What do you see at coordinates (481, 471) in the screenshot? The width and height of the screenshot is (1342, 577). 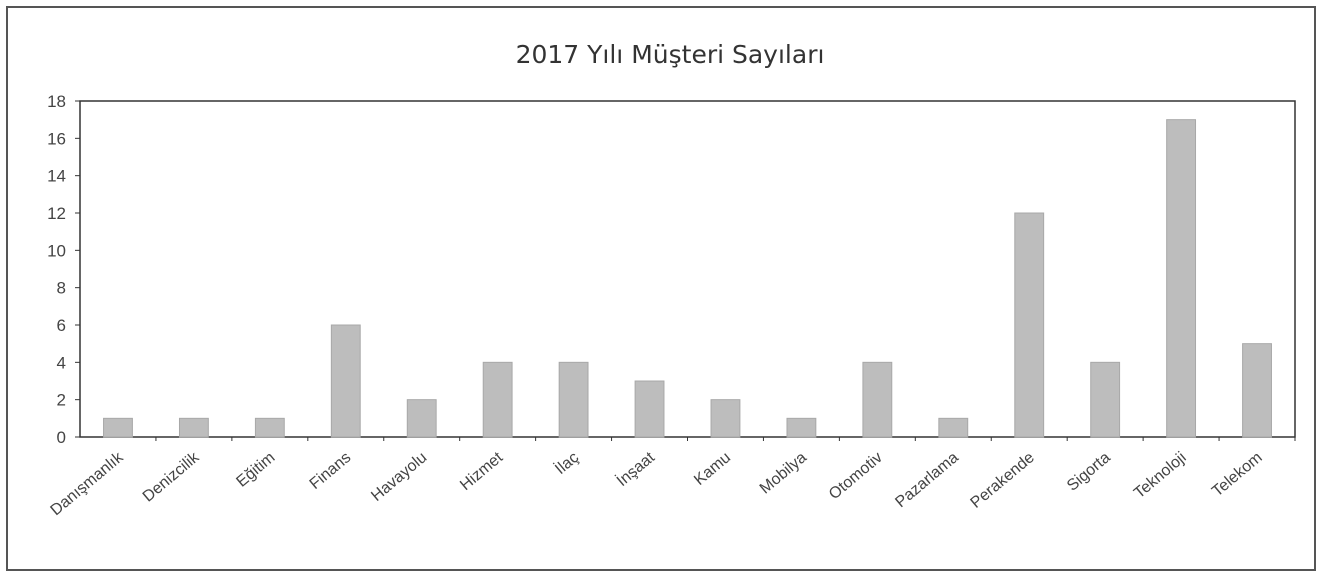 I see `x-tick-label: Hizmet` at bounding box center [481, 471].